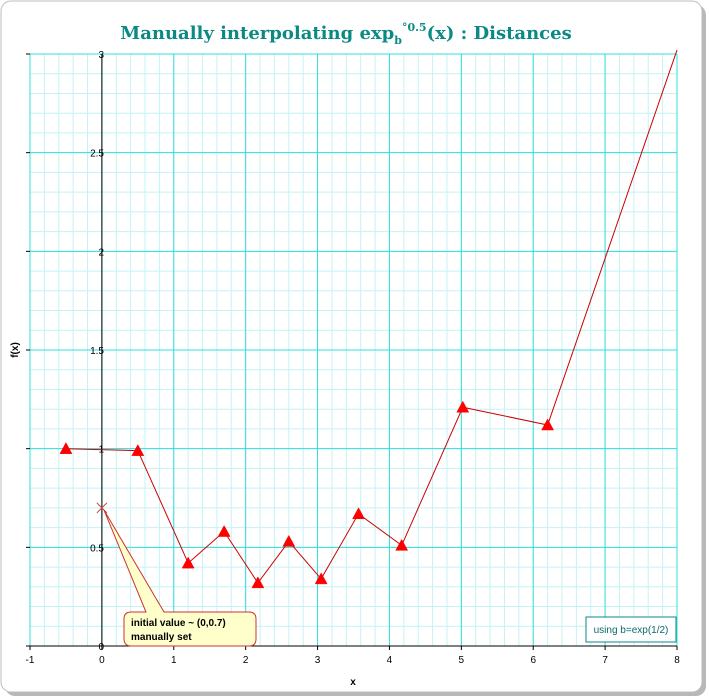  What do you see at coordinates (353, 682) in the screenshot?
I see `x-axis-label: x` at bounding box center [353, 682].